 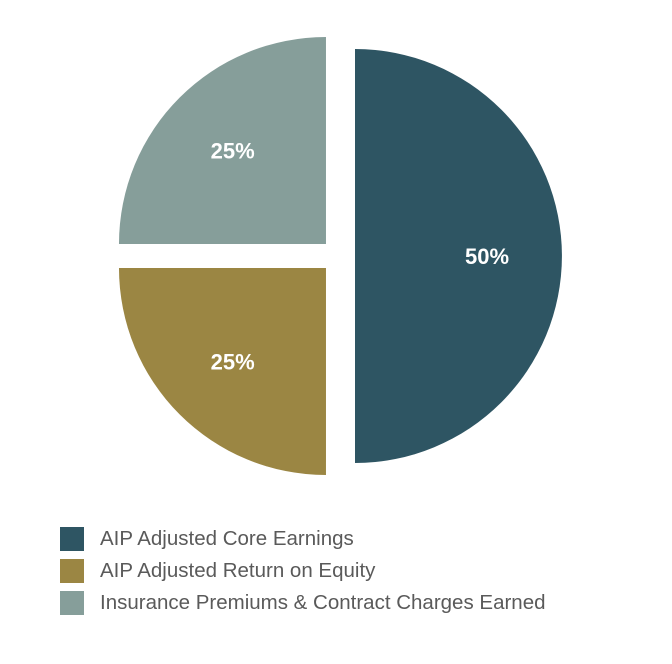 I want to click on pie-slice-return-on-equity, so click(x=222, y=372).